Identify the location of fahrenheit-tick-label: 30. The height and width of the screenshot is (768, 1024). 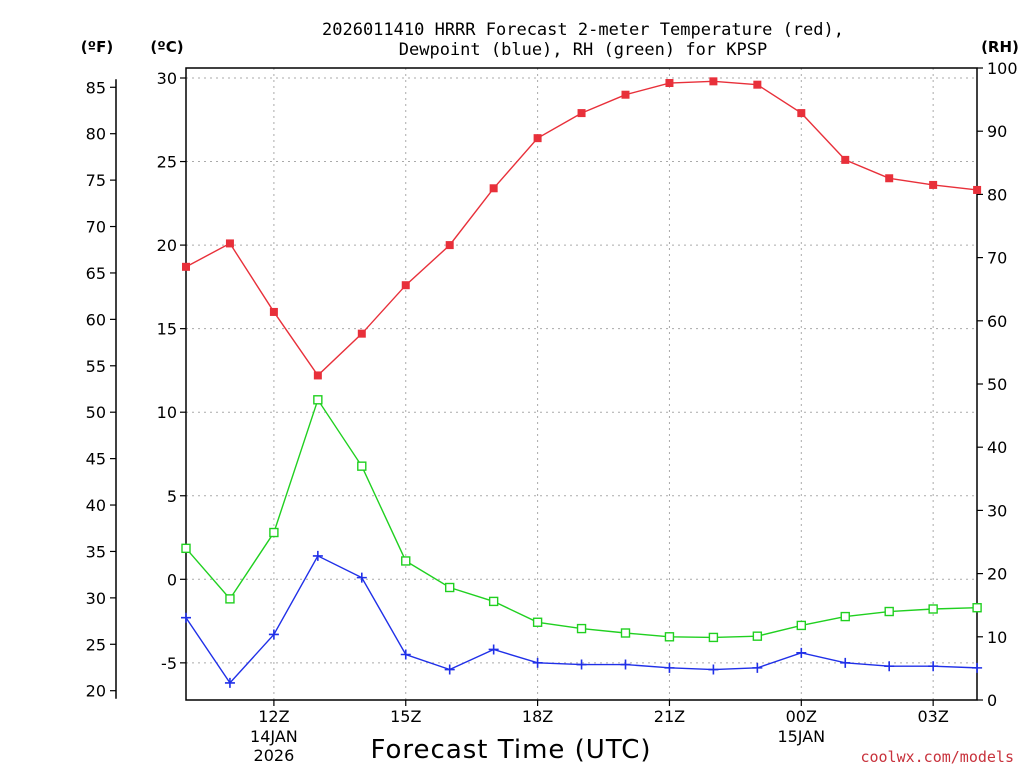
(96, 598).